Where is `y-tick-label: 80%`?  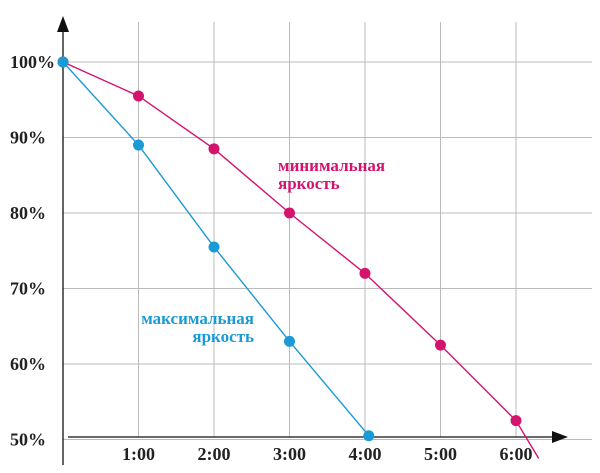
y-tick-label: 80% is located at coordinates (28, 213).